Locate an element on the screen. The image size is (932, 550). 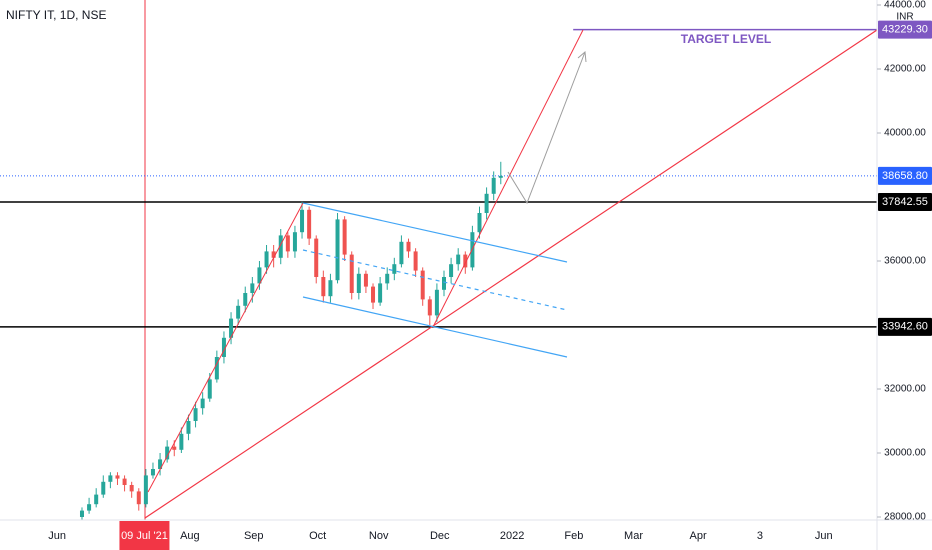
y-tick-label: 44000.00 is located at coordinates (905, 5).